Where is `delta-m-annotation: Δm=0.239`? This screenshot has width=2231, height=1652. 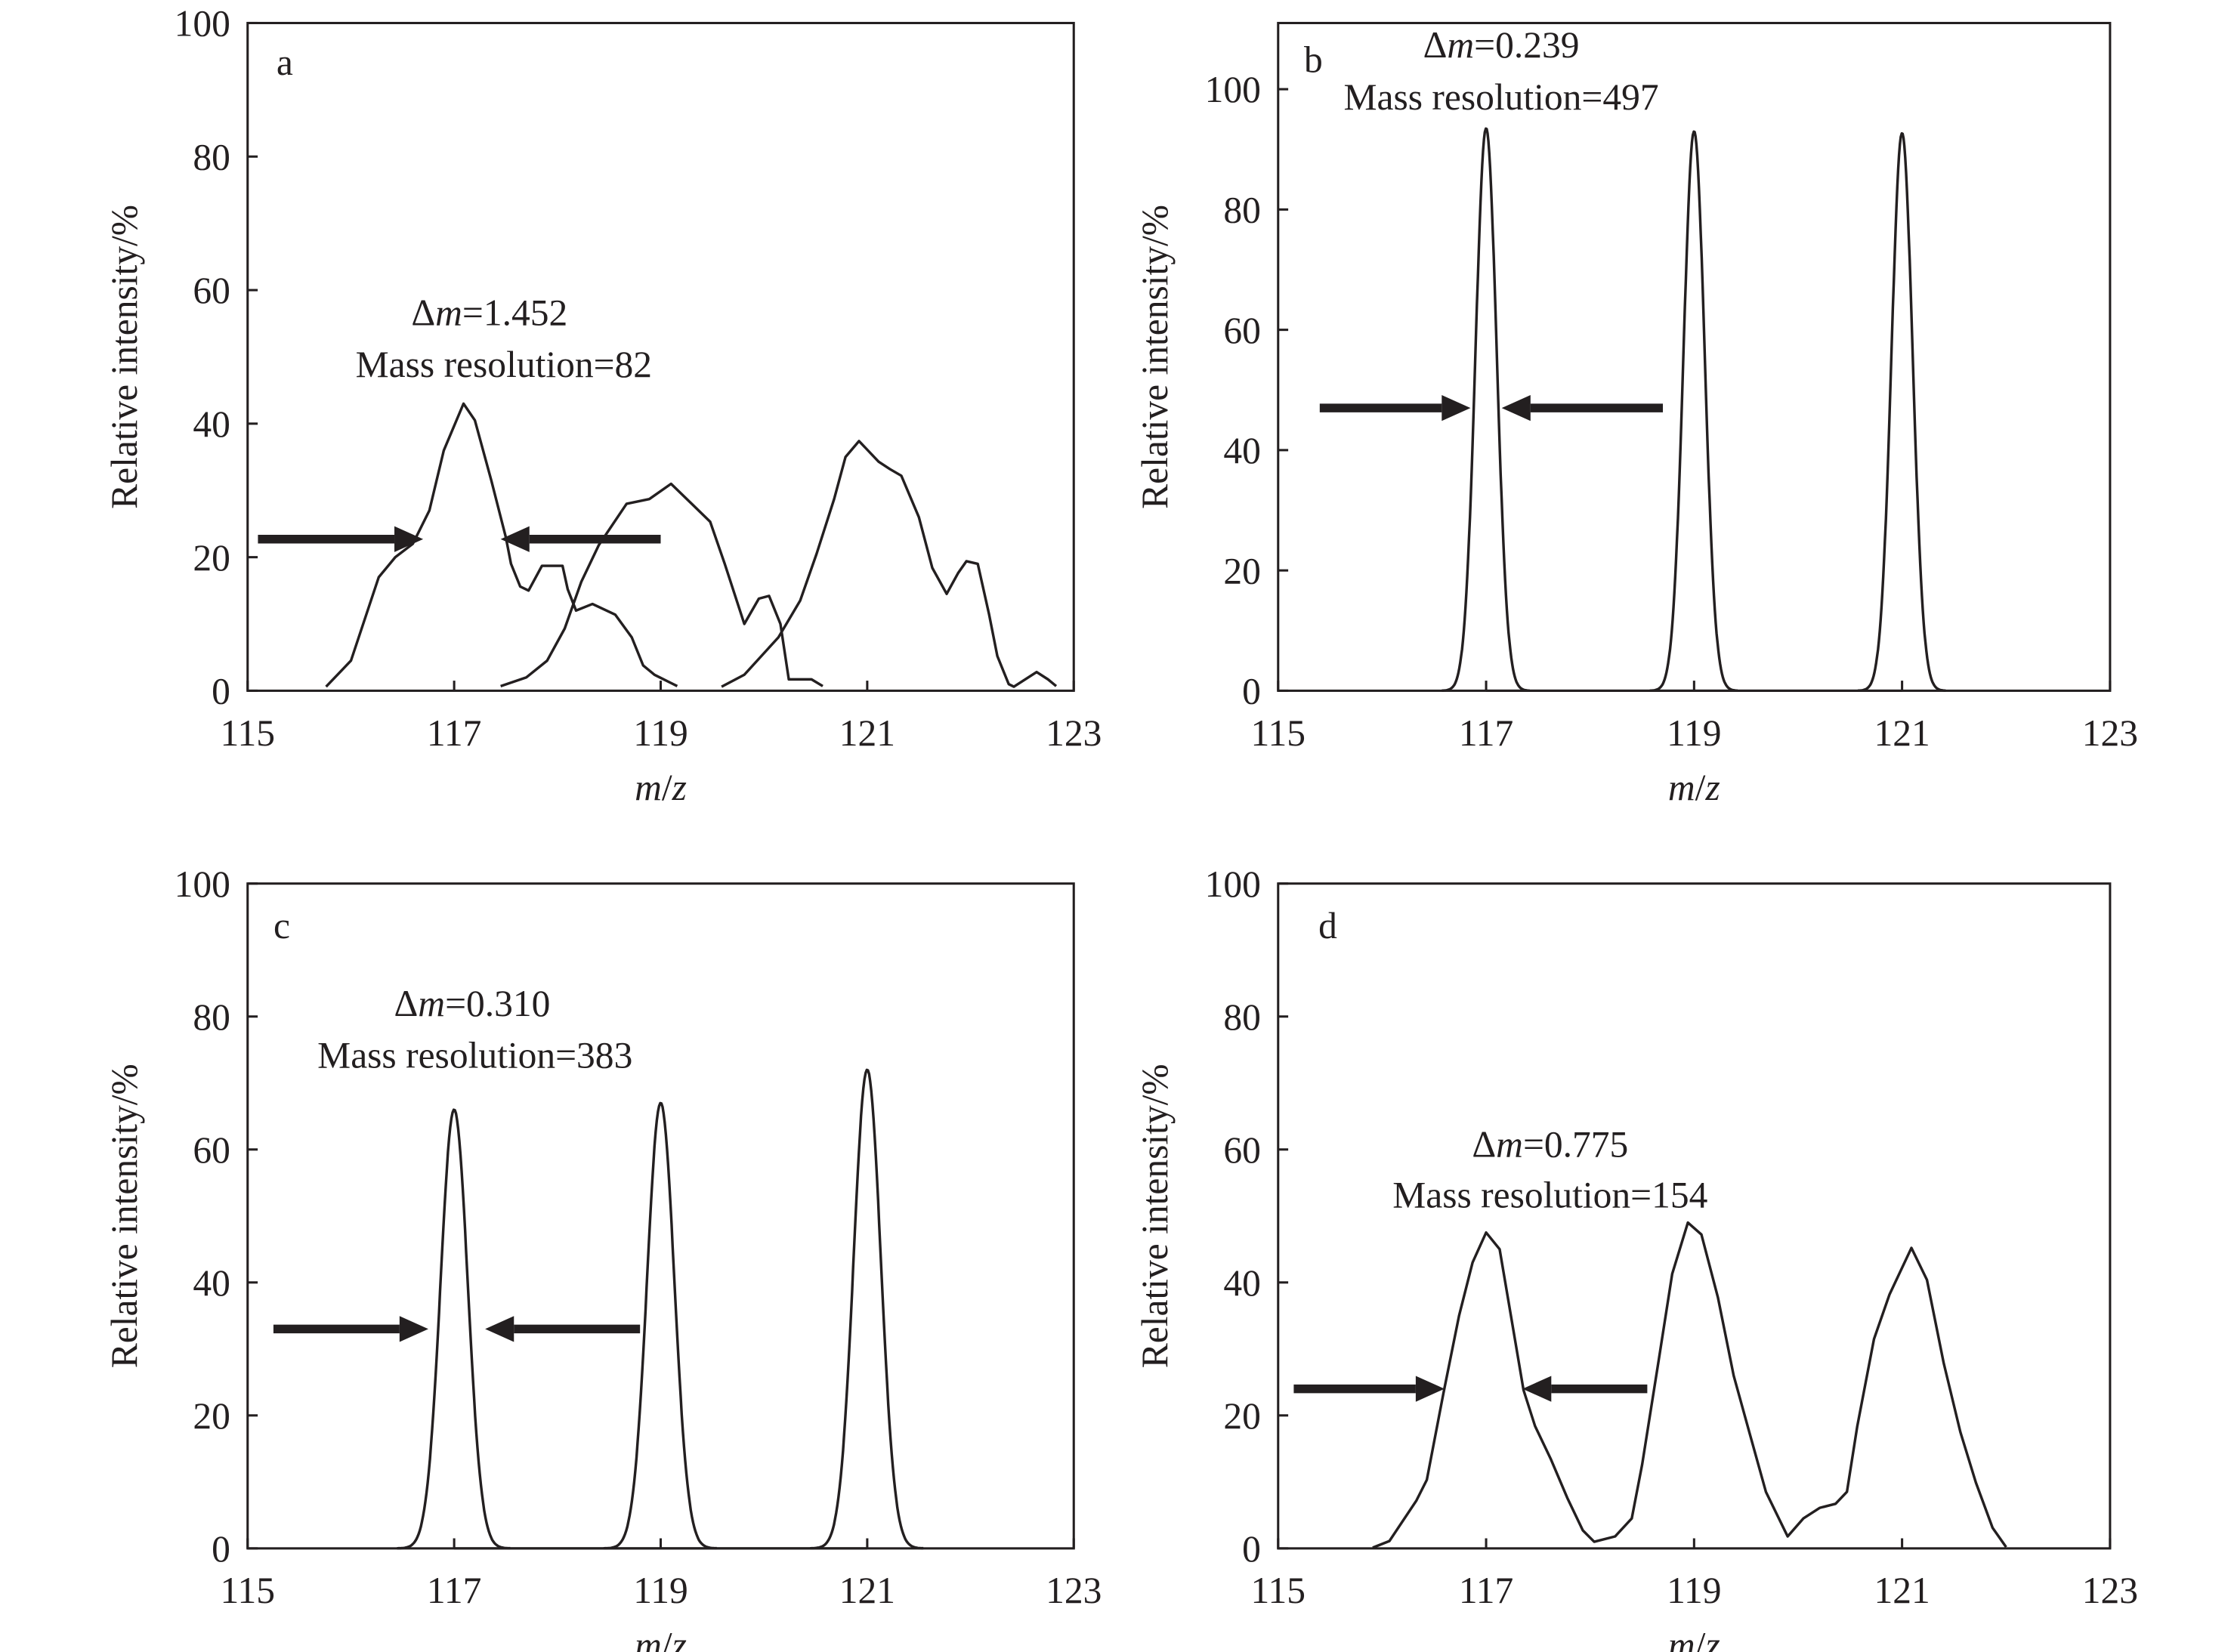
delta-m-annotation: Δm=0.239 is located at coordinates (1501, 45).